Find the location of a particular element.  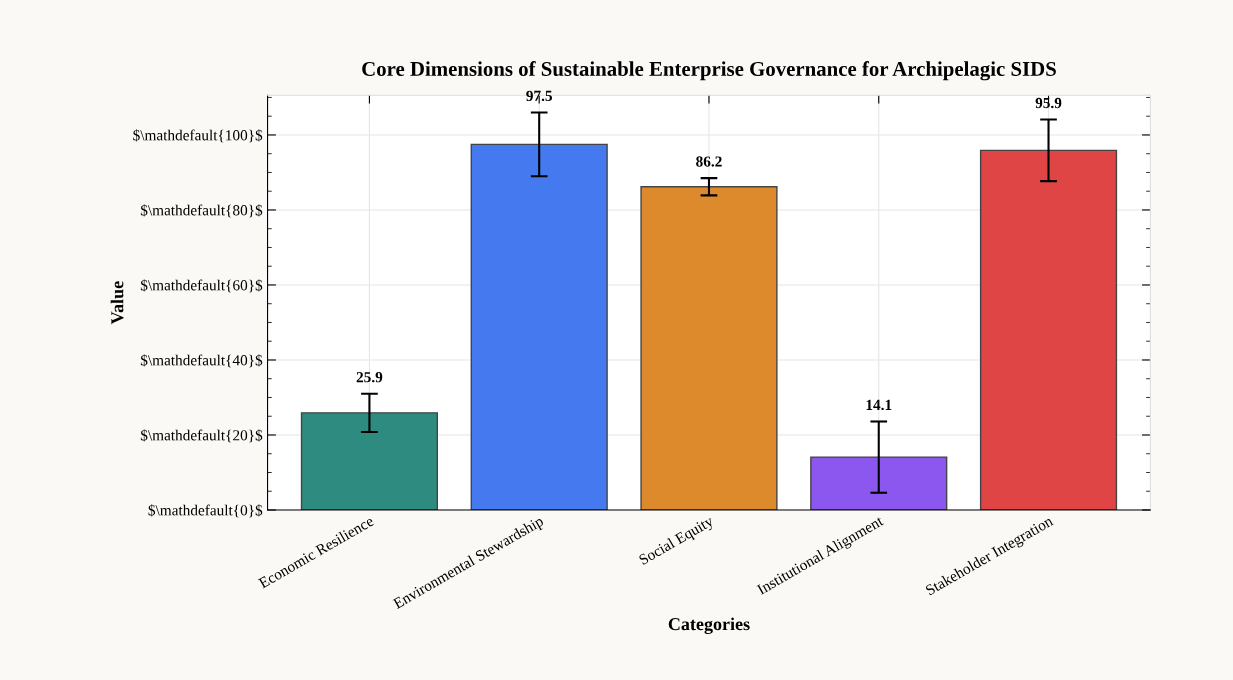

data-label: 97.5 is located at coordinates (539, 96).